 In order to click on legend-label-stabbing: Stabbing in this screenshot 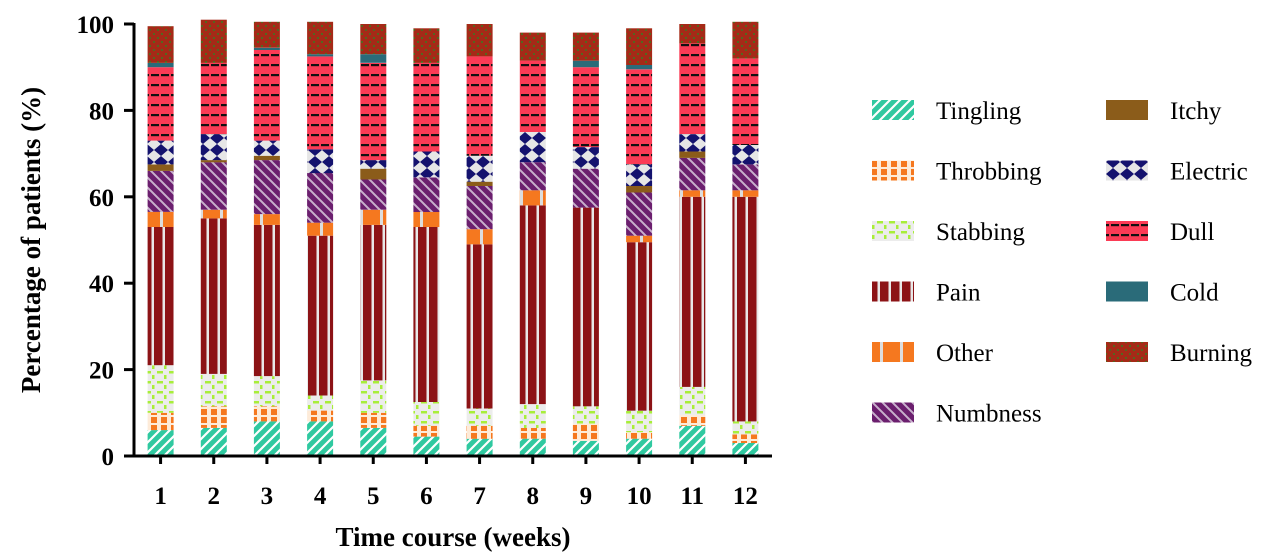, I will do `click(980, 232)`.